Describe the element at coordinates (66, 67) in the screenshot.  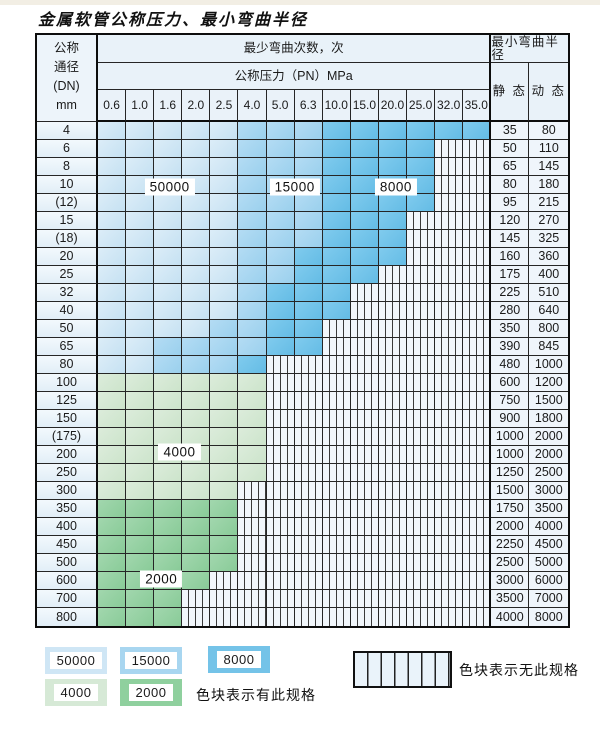
I see `header-dn-line: 通径` at that location.